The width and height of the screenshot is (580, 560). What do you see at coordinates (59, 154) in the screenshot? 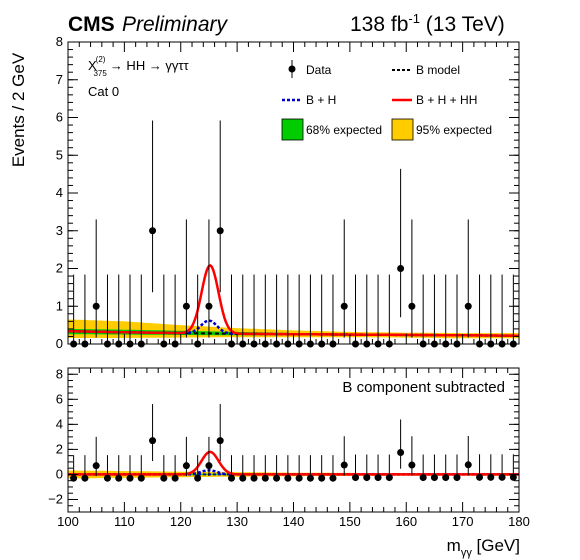
I see `y-tick-label: 5` at bounding box center [59, 154].